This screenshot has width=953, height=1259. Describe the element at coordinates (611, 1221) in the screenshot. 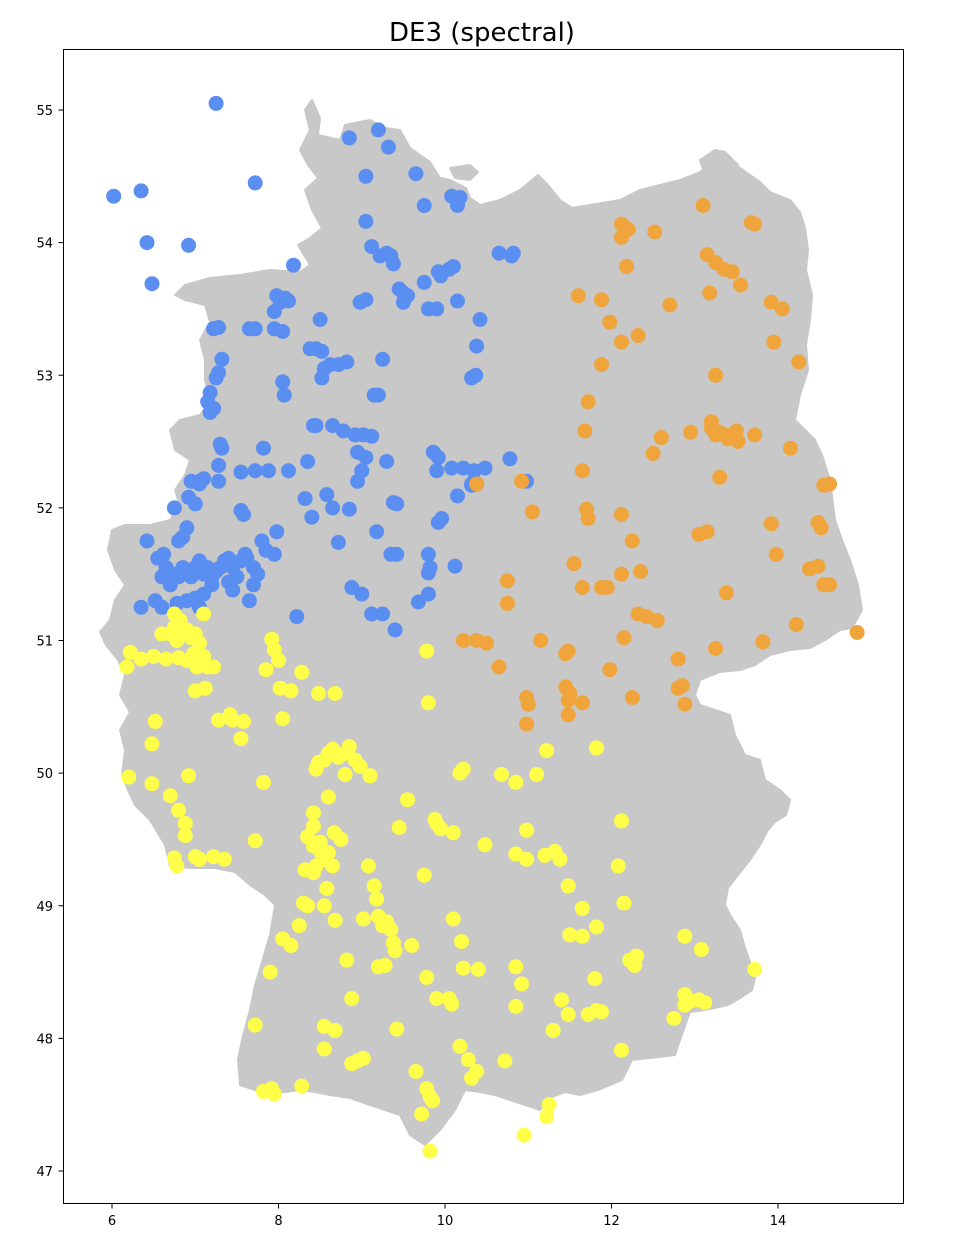

I see `x-tick-label: 12` at that location.